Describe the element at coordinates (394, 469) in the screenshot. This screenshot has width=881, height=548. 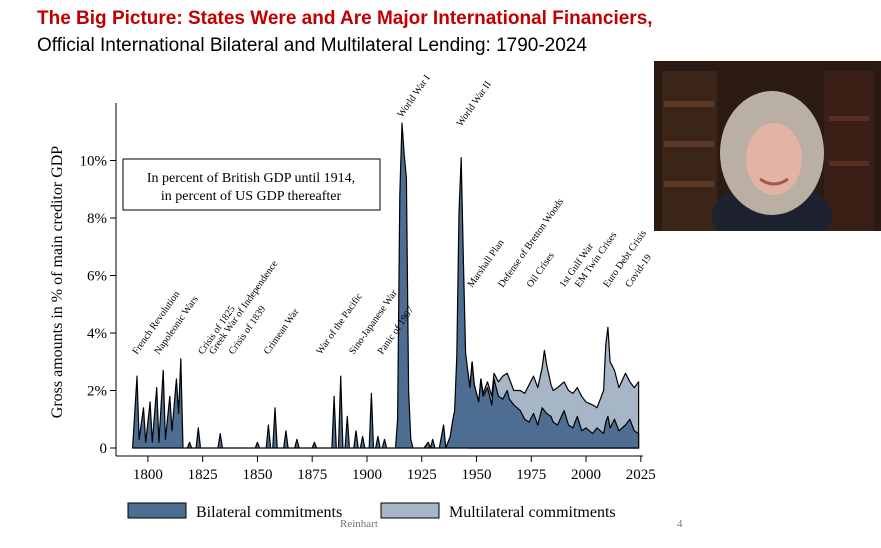
I see `x-ticks: 1800 1825 1850 1875 1900 1925 1950 1975 2000 2025` at that location.